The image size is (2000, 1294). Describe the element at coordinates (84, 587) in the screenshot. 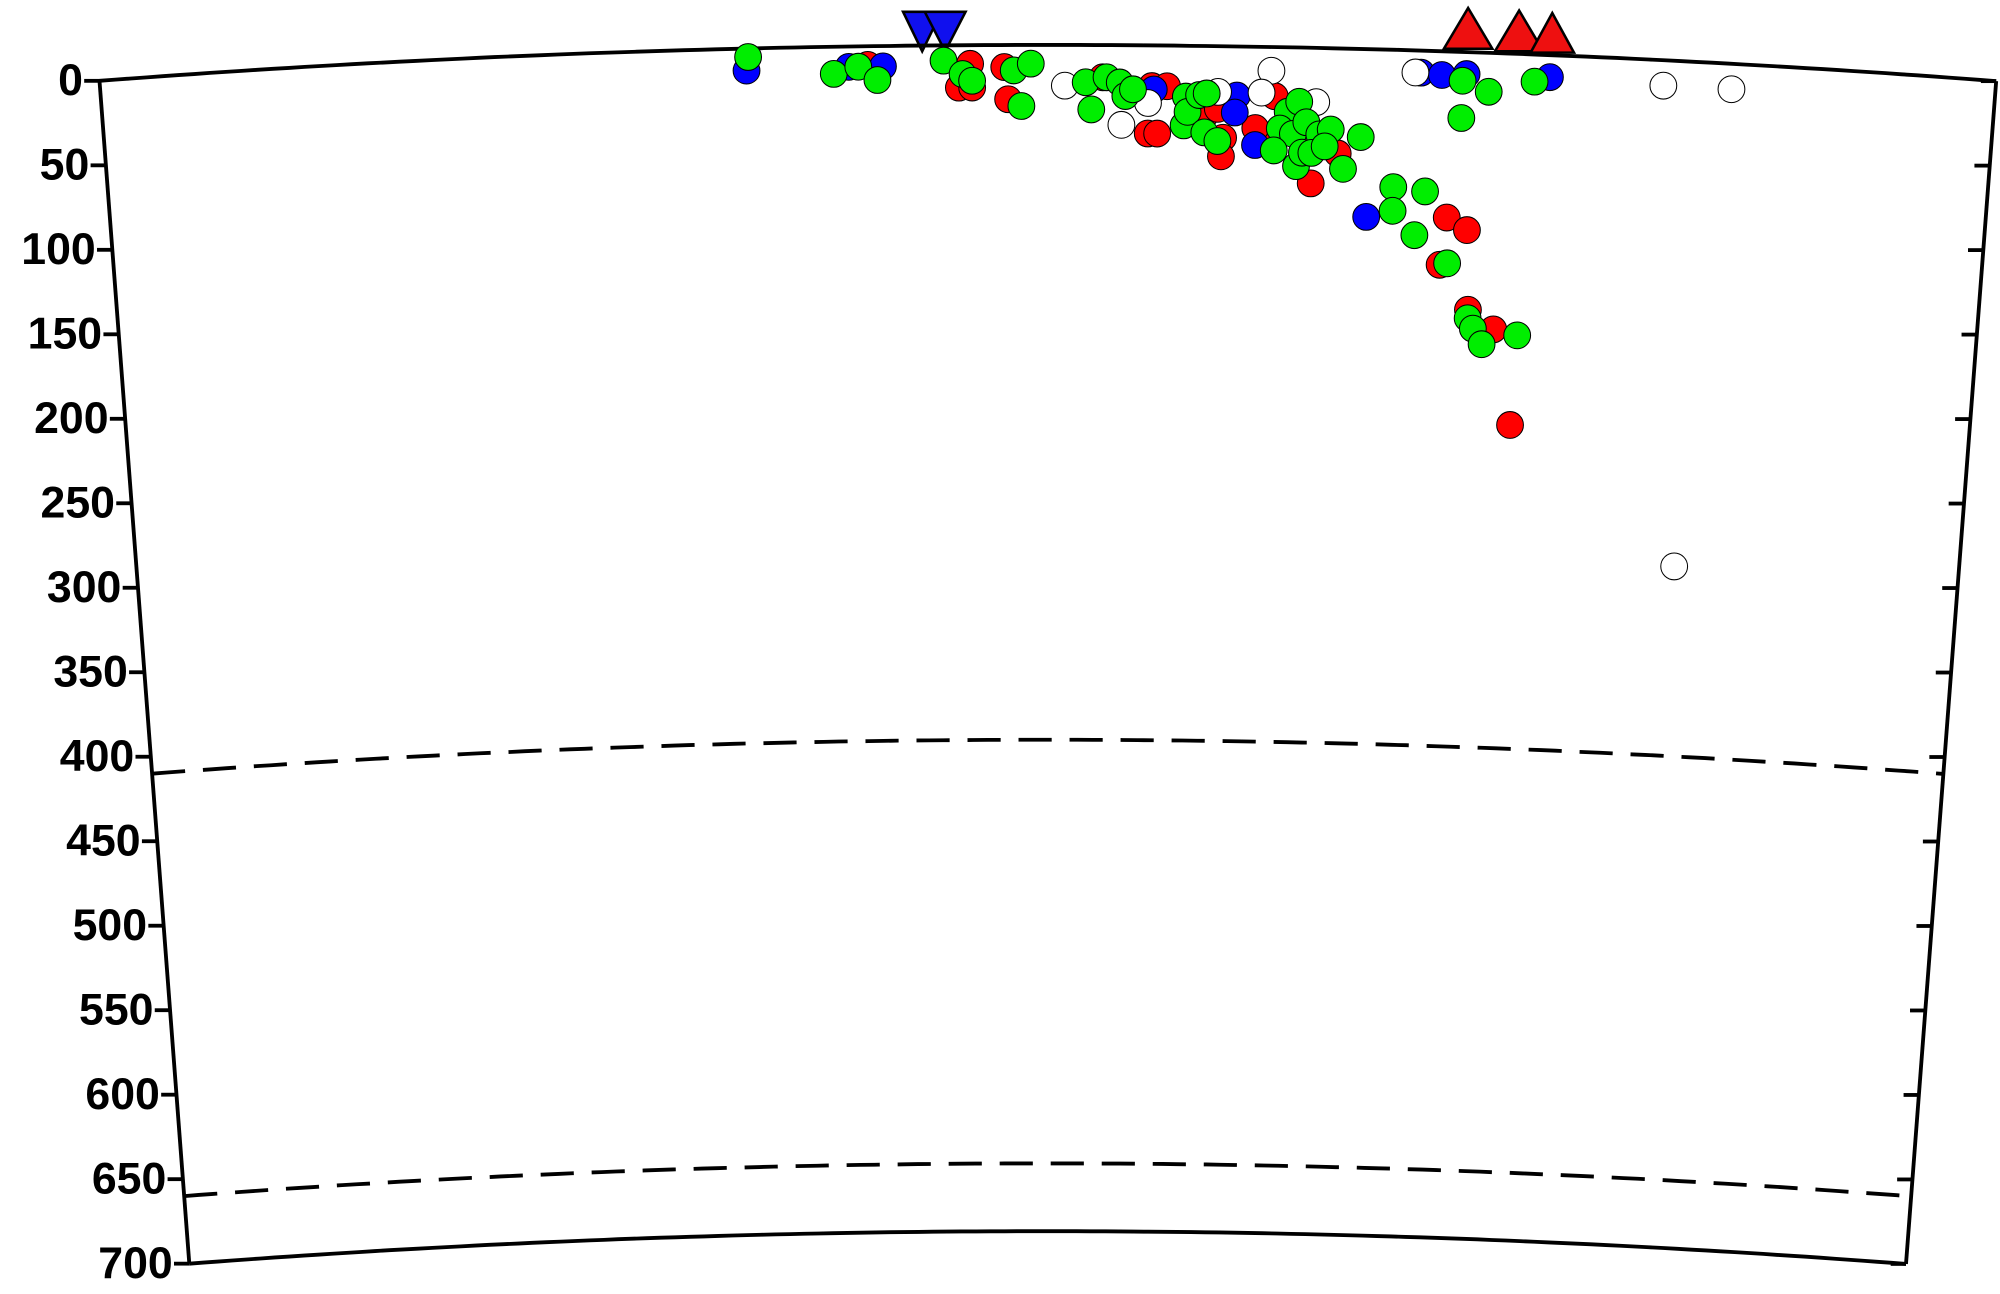

I see `y-tick-label: 300` at that location.